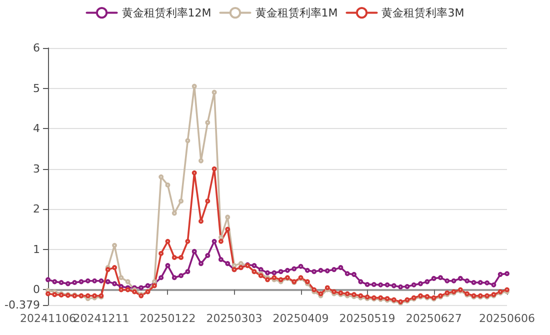 The height and width of the screenshot is (335, 550). Describe the element at coordinates (36, 48) in the screenshot. I see `y-tick-label: 6` at that location.